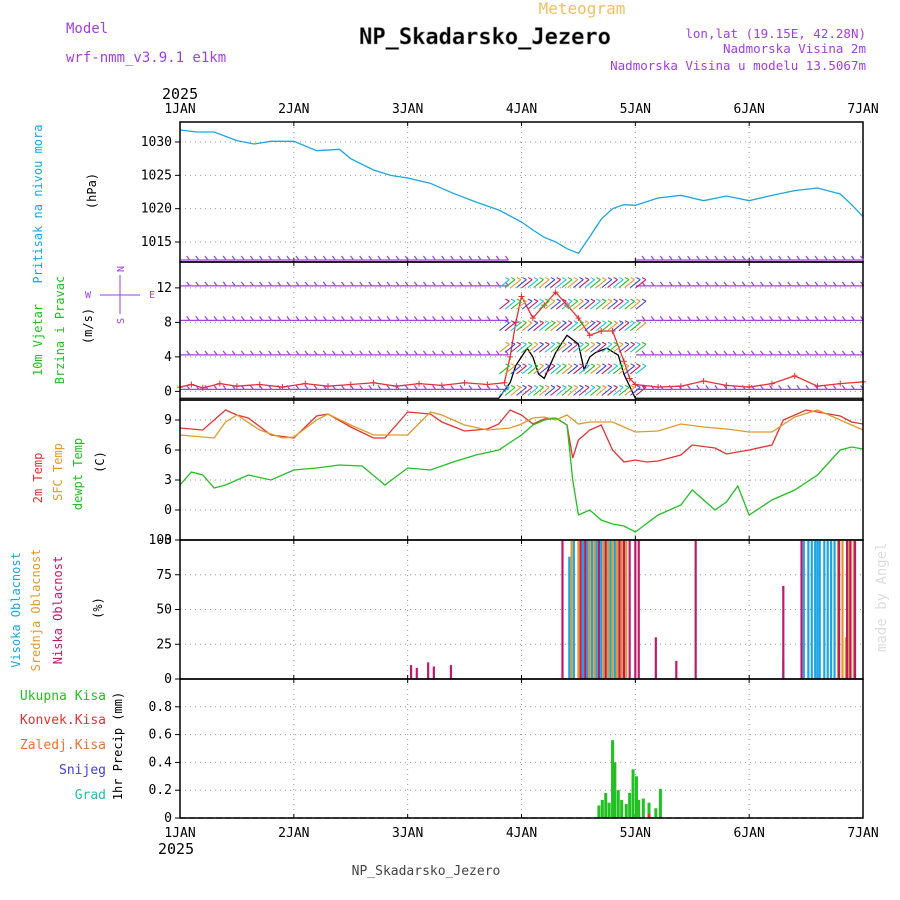  Describe the element at coordinates (58, 472) in the screenshot. I see `temp-ylabel-sfc: SFC Temp` at that location.